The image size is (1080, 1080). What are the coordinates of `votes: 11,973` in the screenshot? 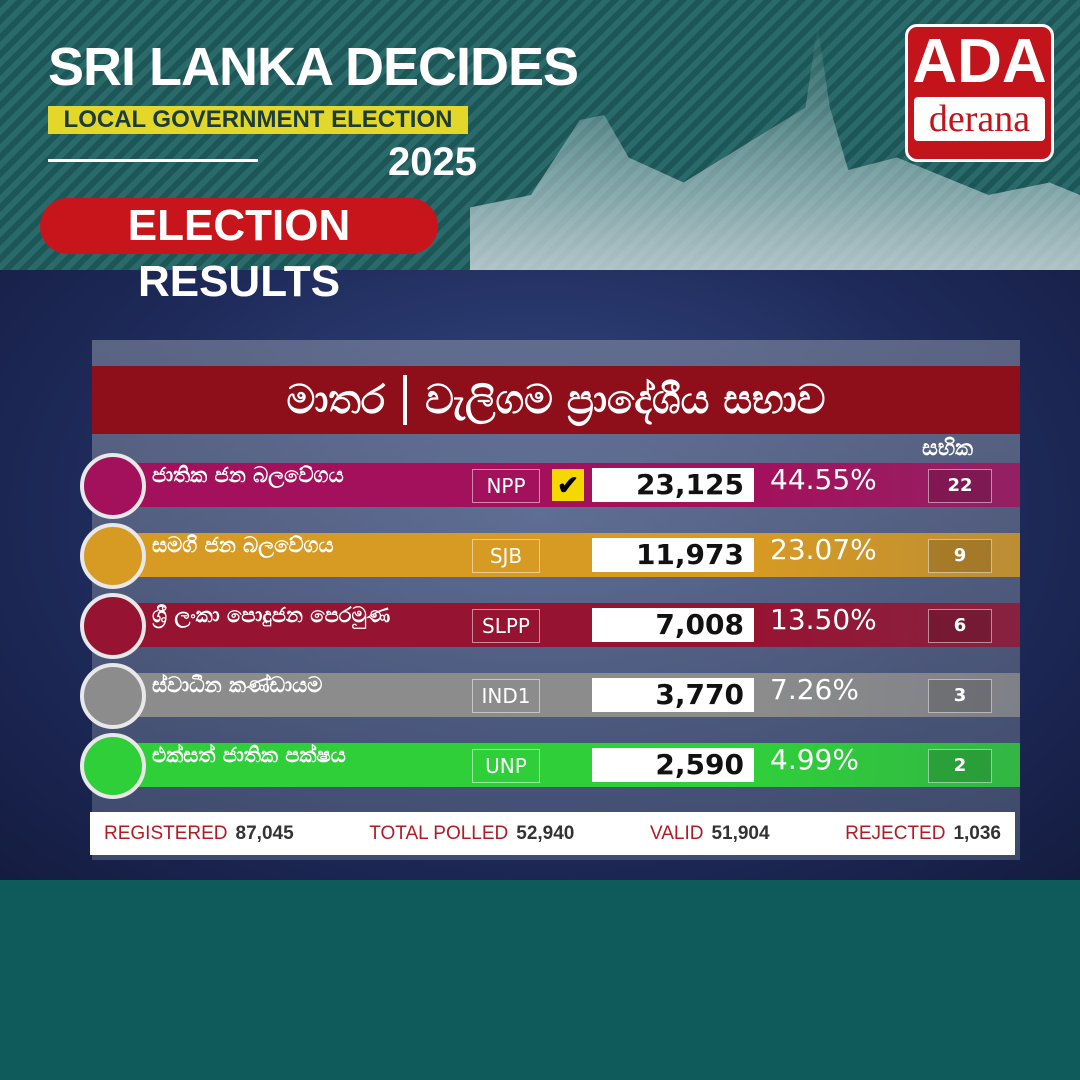 It's located at (673, 555).